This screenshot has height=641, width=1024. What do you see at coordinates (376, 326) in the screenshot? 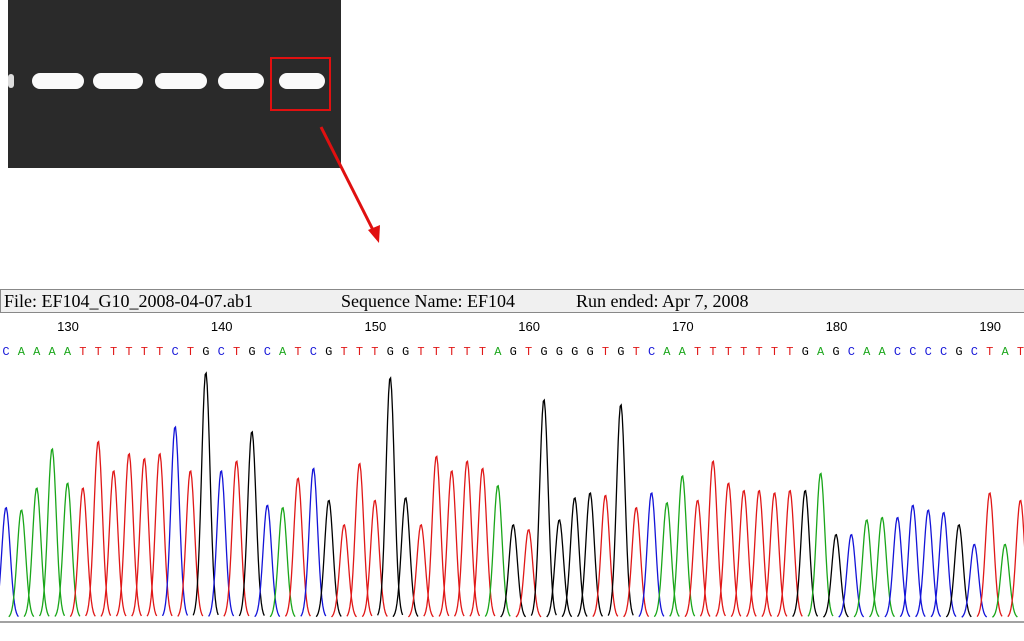
I see `position-label: 150` at bounding box center [376, 326].